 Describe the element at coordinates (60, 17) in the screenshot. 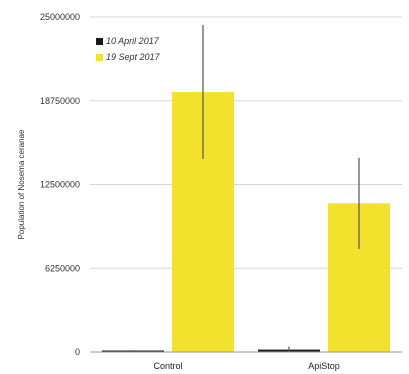

I see `y-tick-label: 25000000` at that location.